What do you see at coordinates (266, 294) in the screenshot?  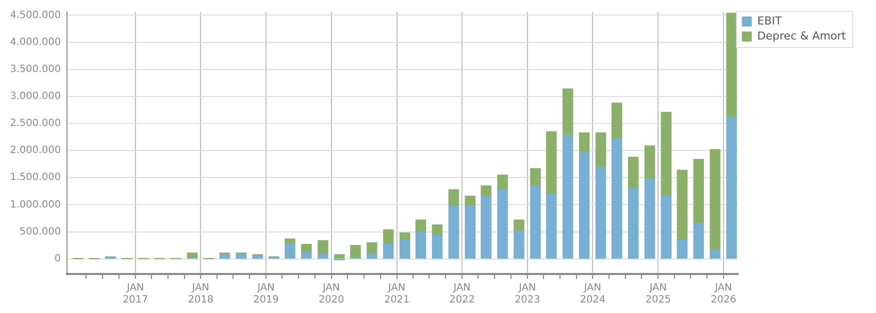 I see `x-tick-label: JAN 2019` at bounding box center [266, 294].